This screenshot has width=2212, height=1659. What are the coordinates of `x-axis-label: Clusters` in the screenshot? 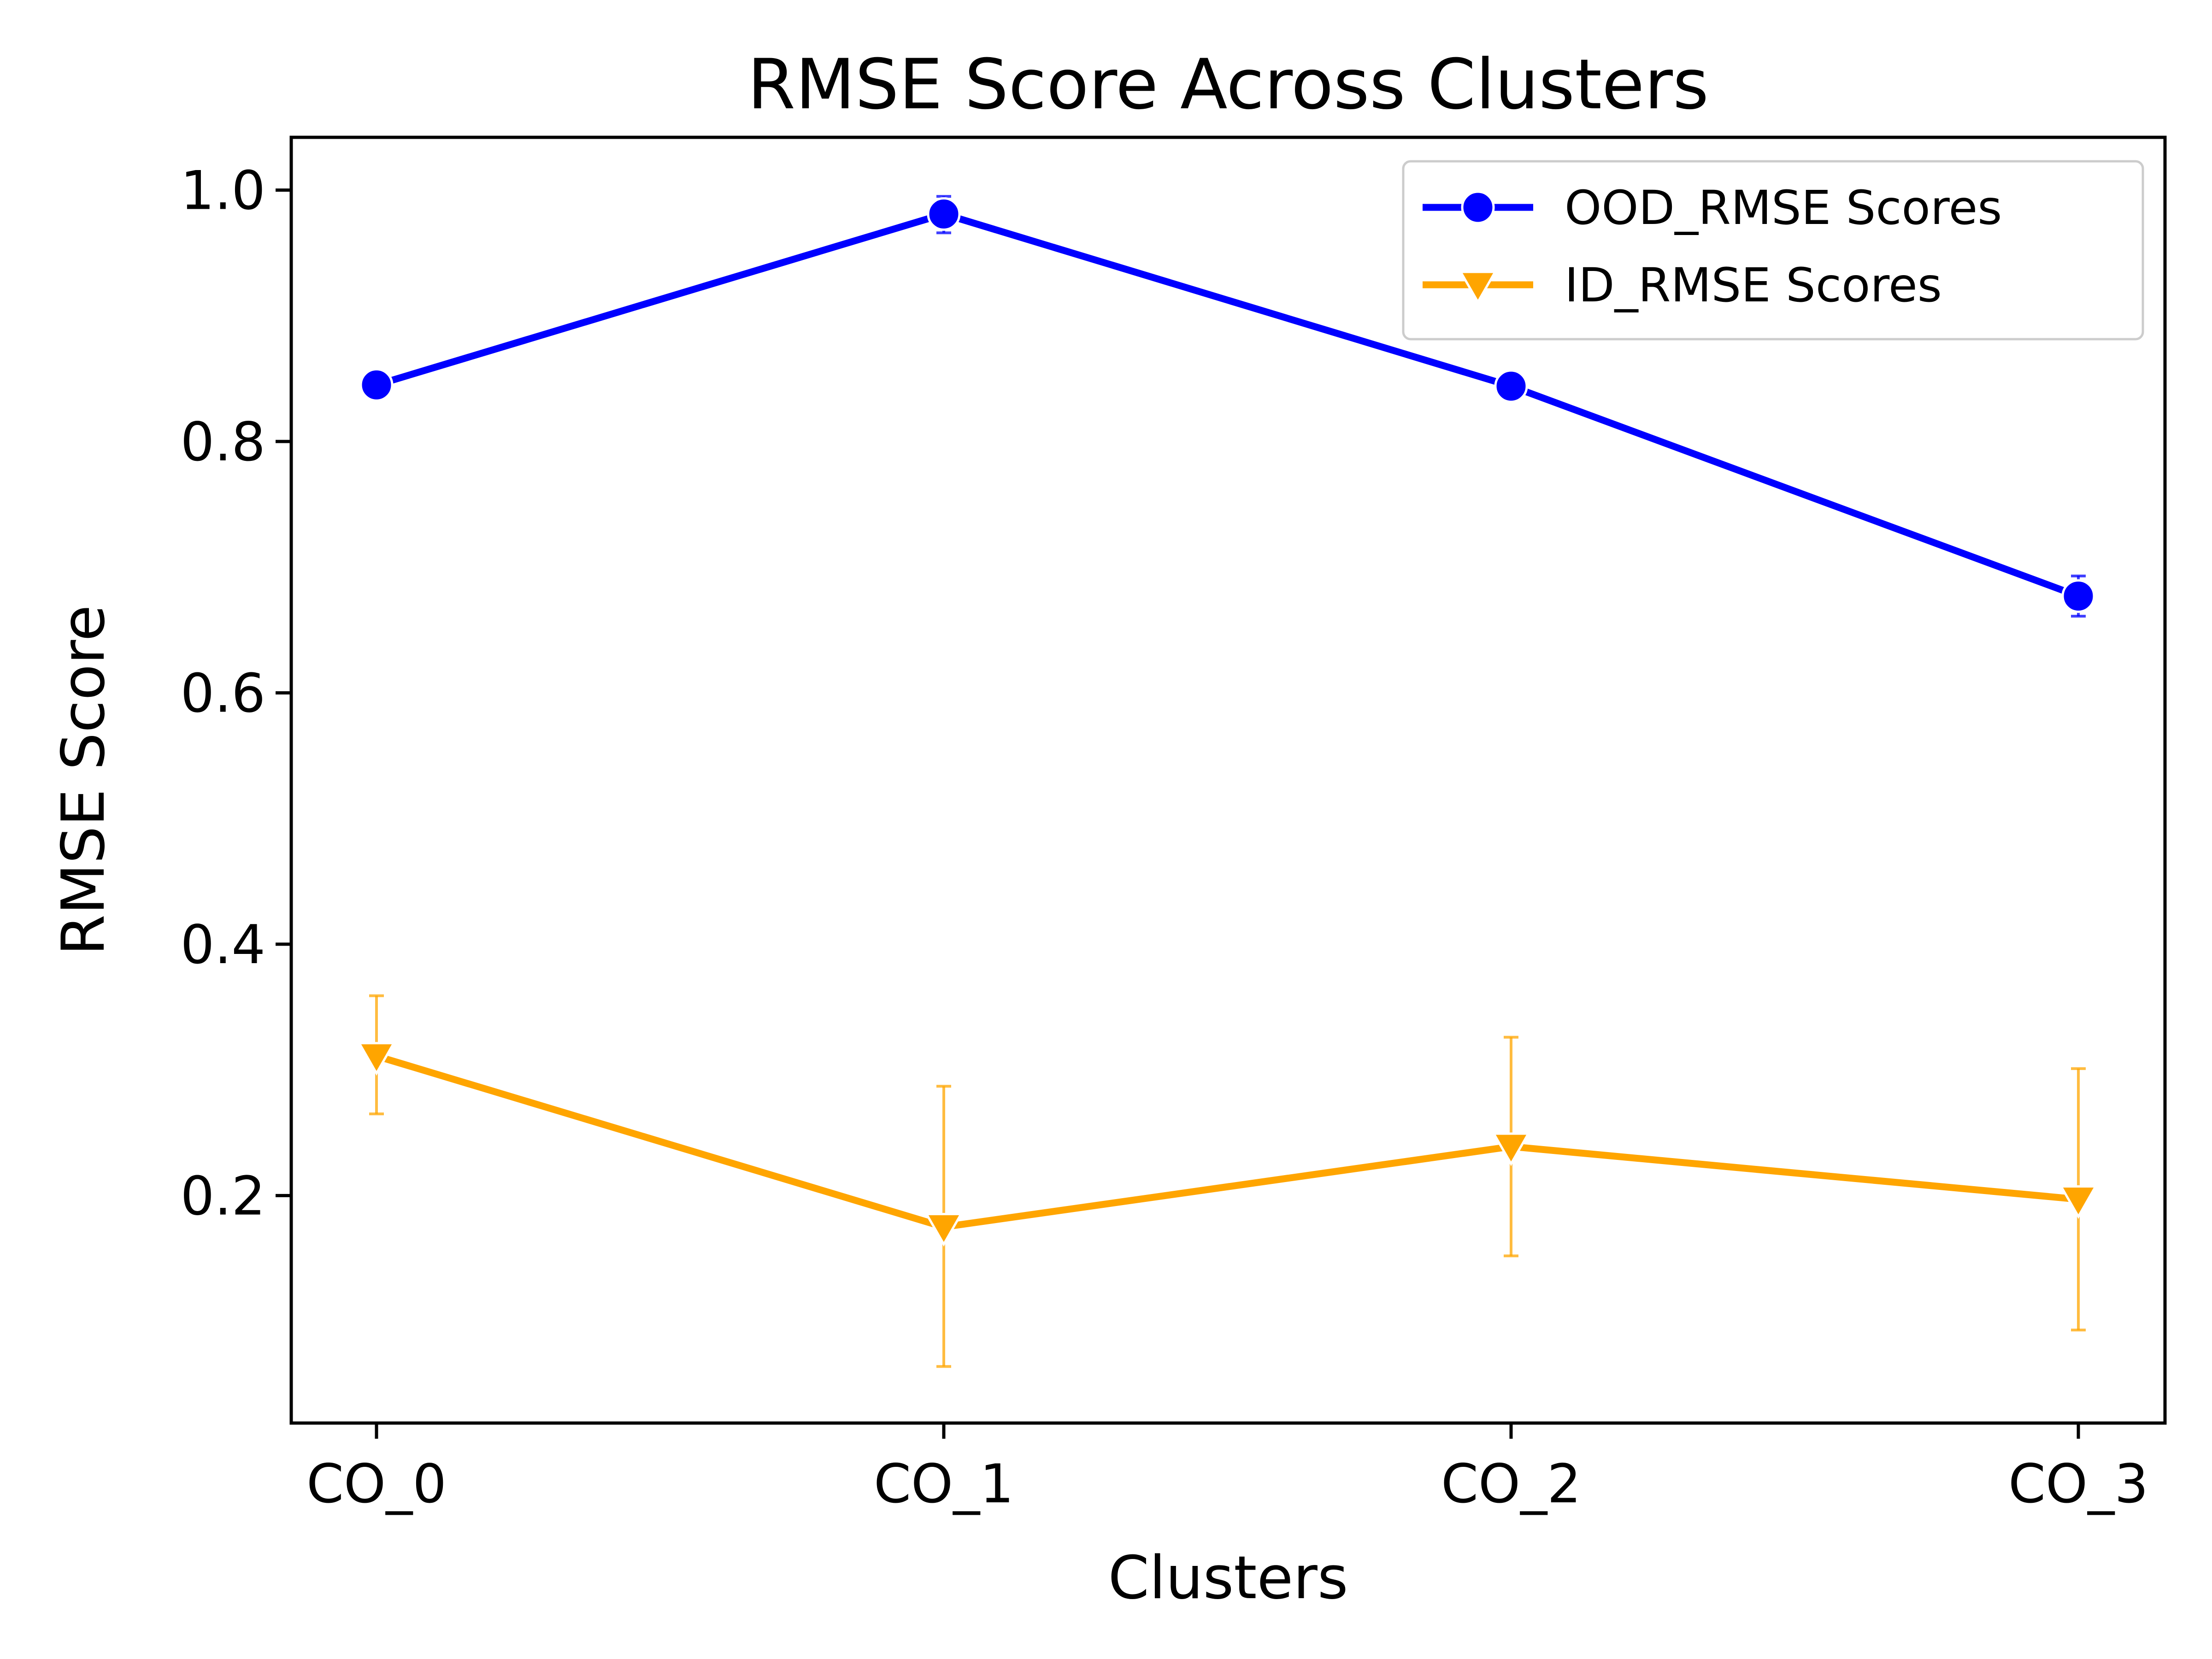 It's located at (1228, 1578).